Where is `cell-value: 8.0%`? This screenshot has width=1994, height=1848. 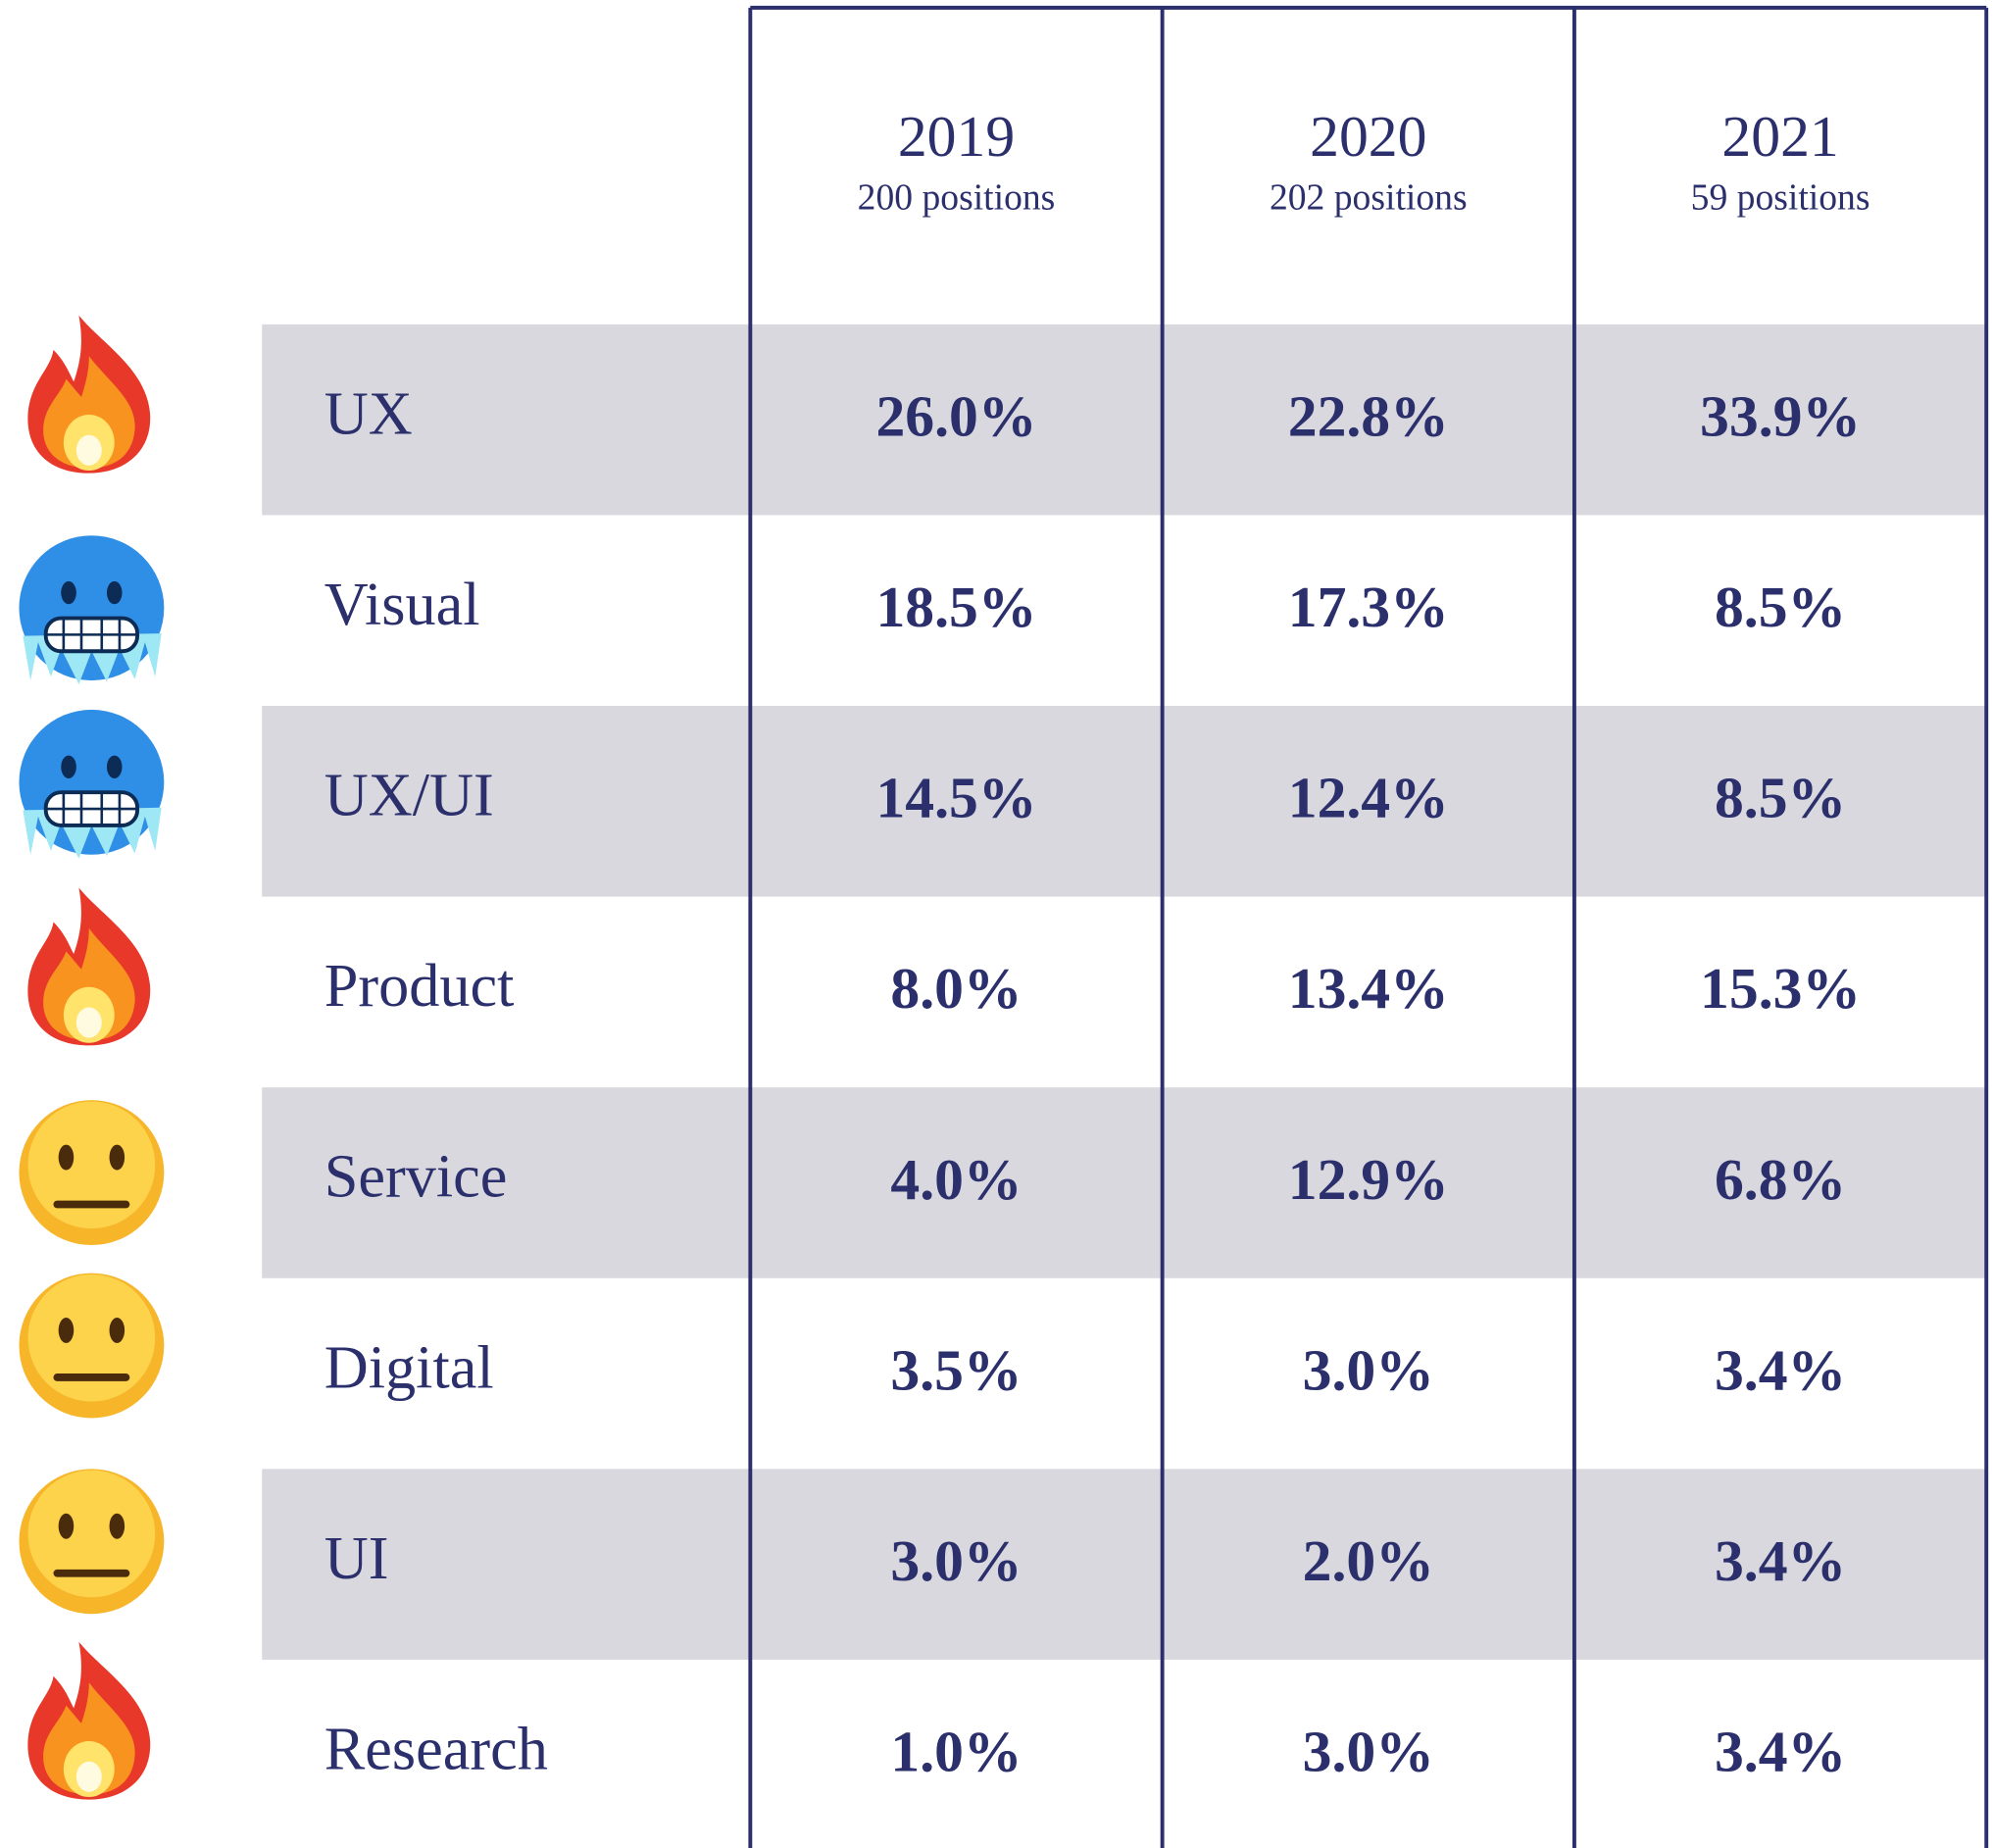
cell-value: 8.0% is located at coordinates (956, 988).